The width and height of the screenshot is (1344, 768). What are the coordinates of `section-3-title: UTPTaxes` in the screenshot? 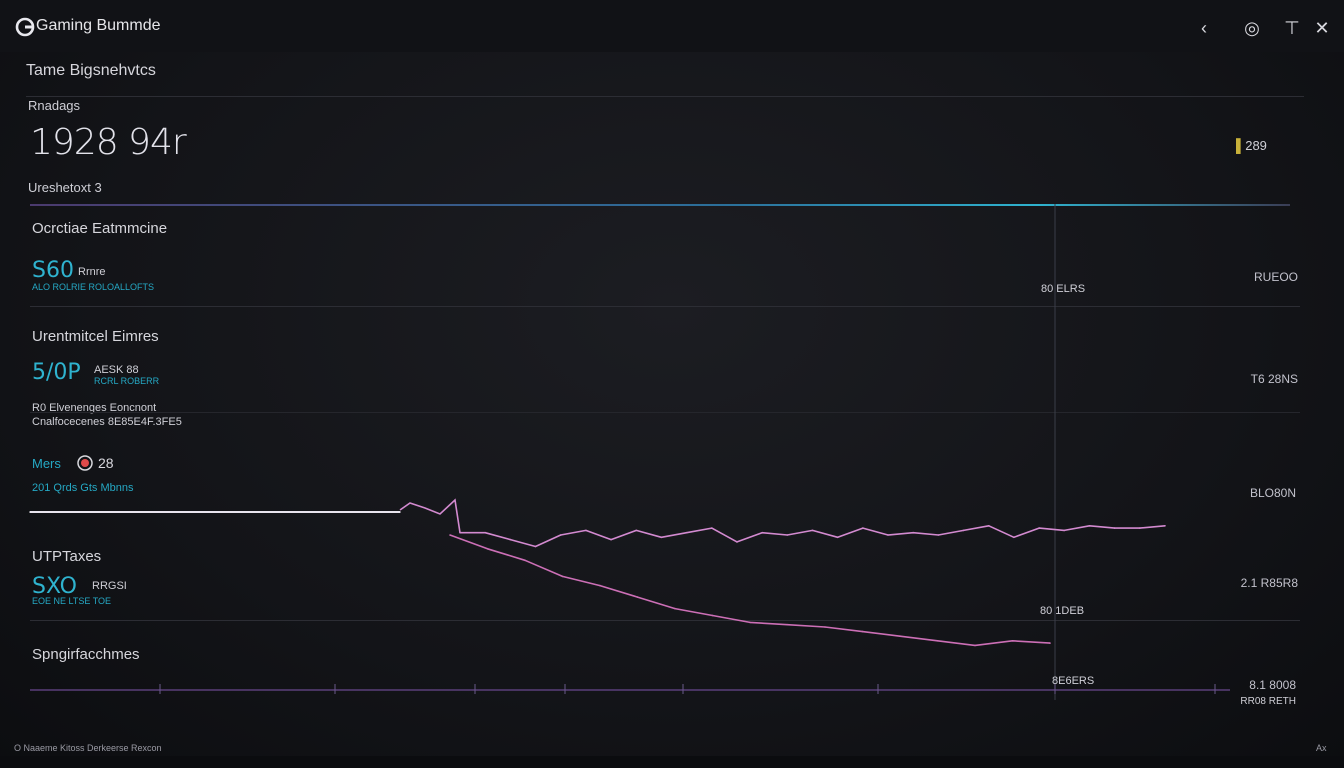 It's located at (67, 556).